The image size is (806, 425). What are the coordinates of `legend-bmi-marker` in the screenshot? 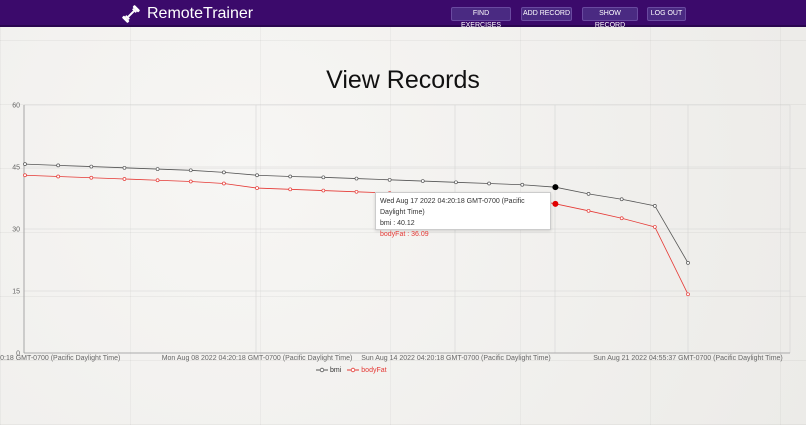 It's located at (322, 370).